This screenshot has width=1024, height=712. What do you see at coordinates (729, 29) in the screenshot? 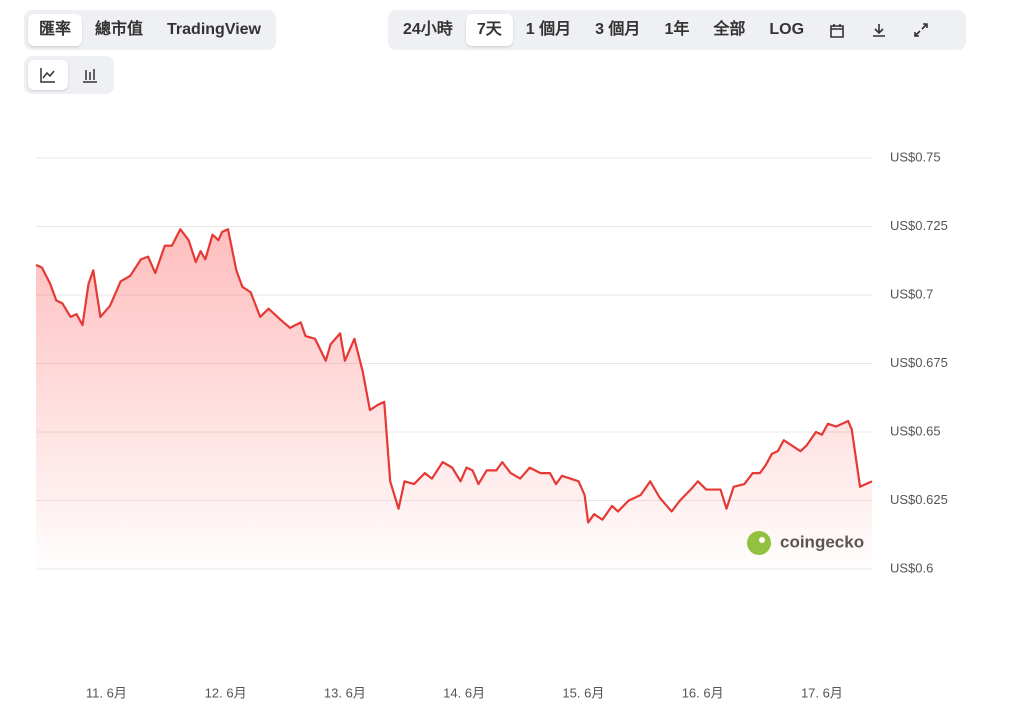
I see `tab-button: 全部` at bounding box center [729, 29].